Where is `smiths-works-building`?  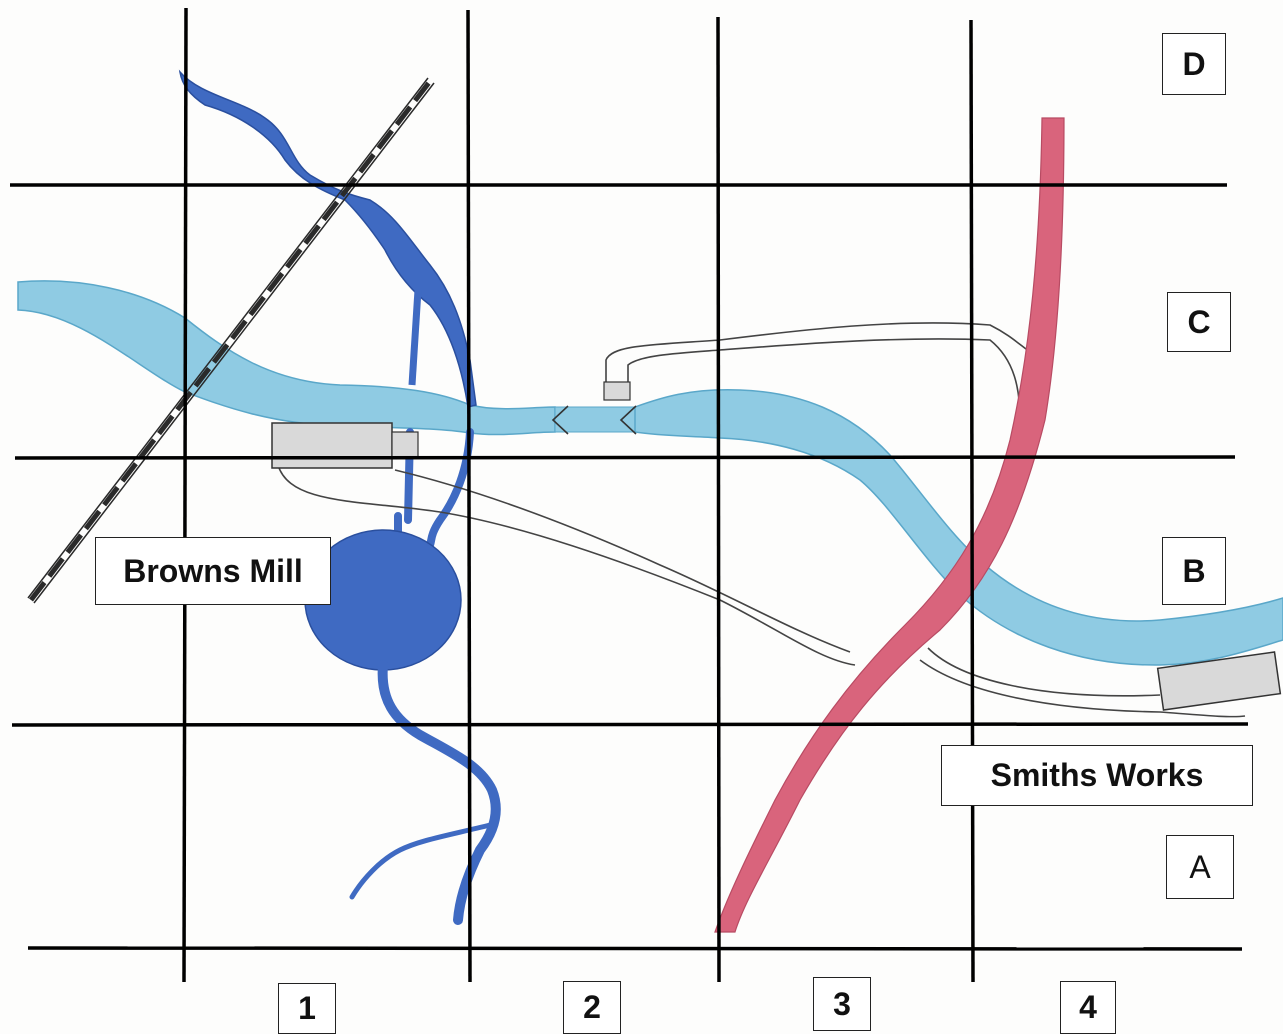 smiths-works-building is located at coordinates (1219, 681).